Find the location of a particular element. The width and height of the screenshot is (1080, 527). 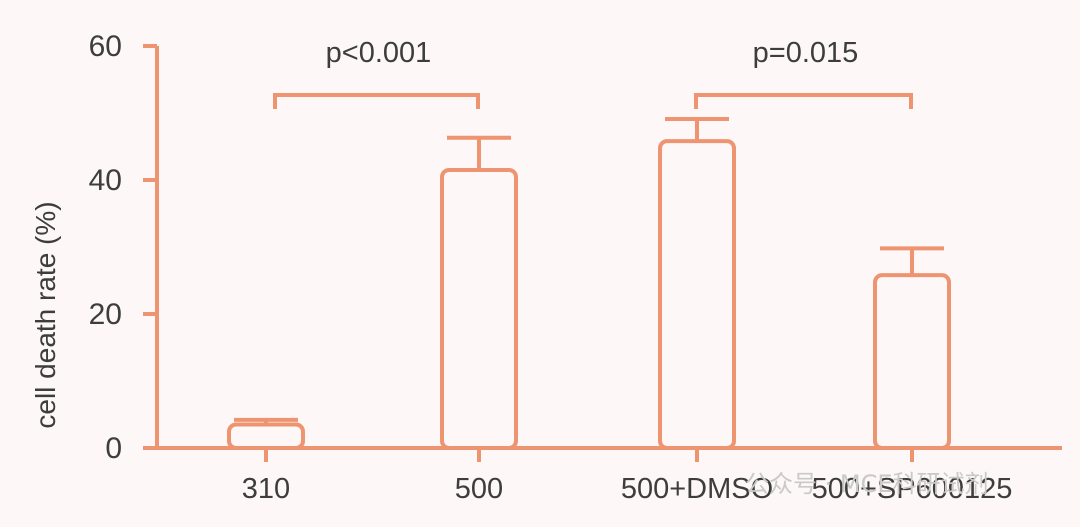

y-tick-label: 20 is located at coordinates (105, 314).